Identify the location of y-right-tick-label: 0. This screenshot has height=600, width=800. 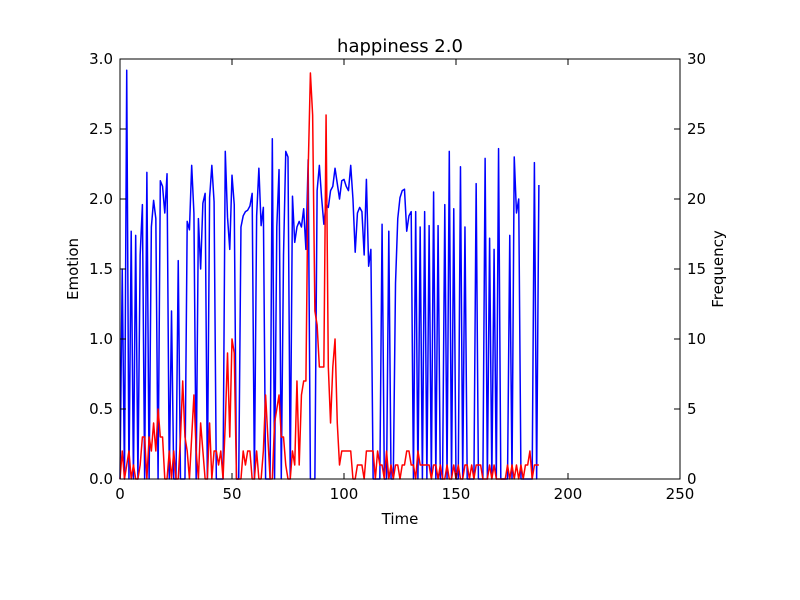
(692, 479).